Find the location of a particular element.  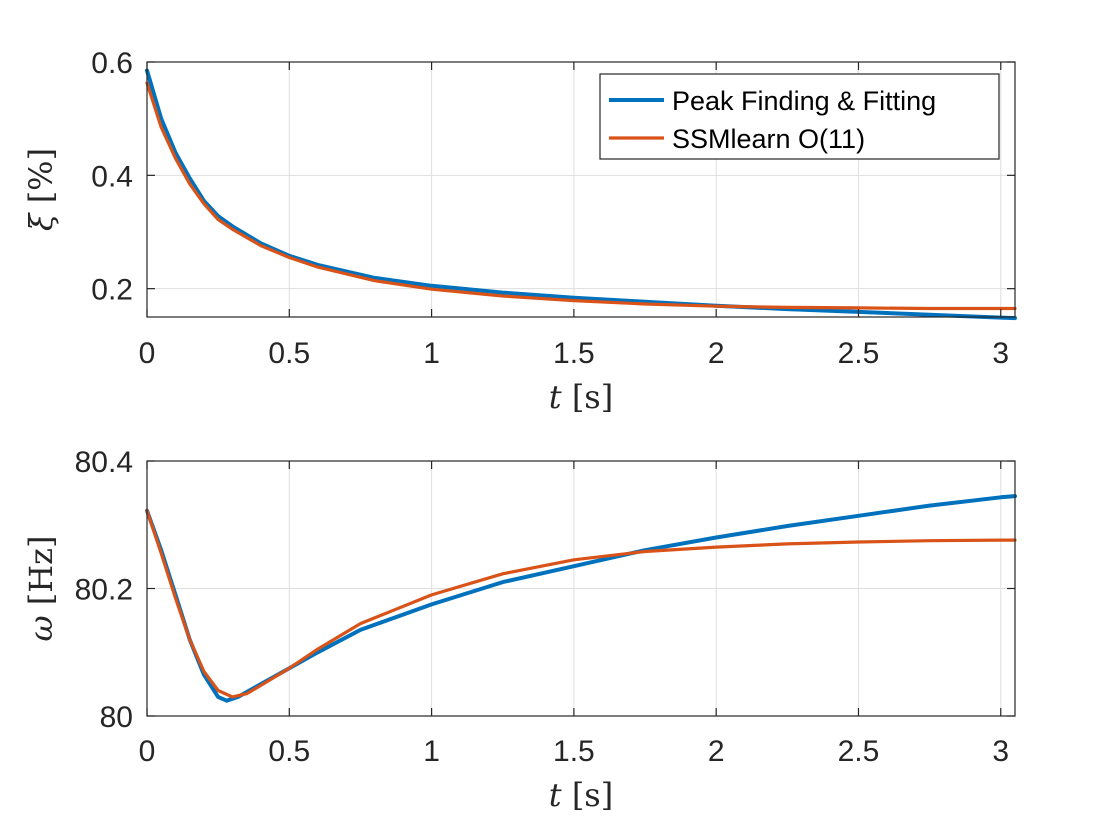

y-tick-label: 0.6 is located at coordinates (112, 63).